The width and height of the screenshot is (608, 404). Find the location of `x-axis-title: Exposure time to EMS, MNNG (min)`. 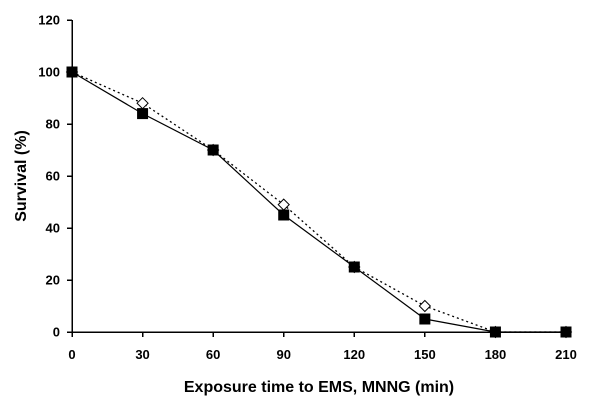

x-axis-title: Exposure time to EMS, MNNG (min) is located at coordinates (319, 387).